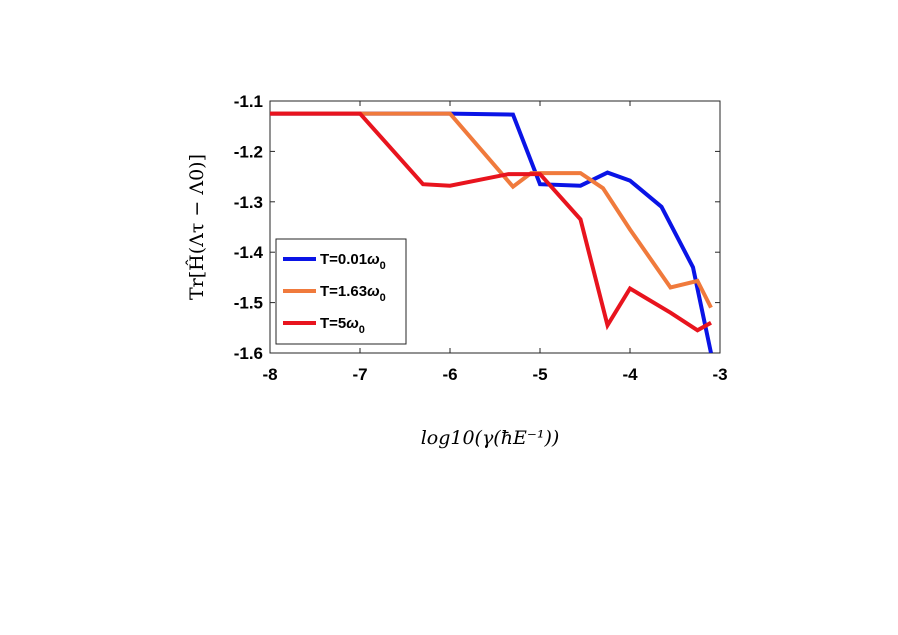 This screenshot has height=635, width=898. What do you see at coordinates (353, 293) in the screenshot?
I see `legend-label-2: T=1.63ω0` at bounding box center [353, 293].